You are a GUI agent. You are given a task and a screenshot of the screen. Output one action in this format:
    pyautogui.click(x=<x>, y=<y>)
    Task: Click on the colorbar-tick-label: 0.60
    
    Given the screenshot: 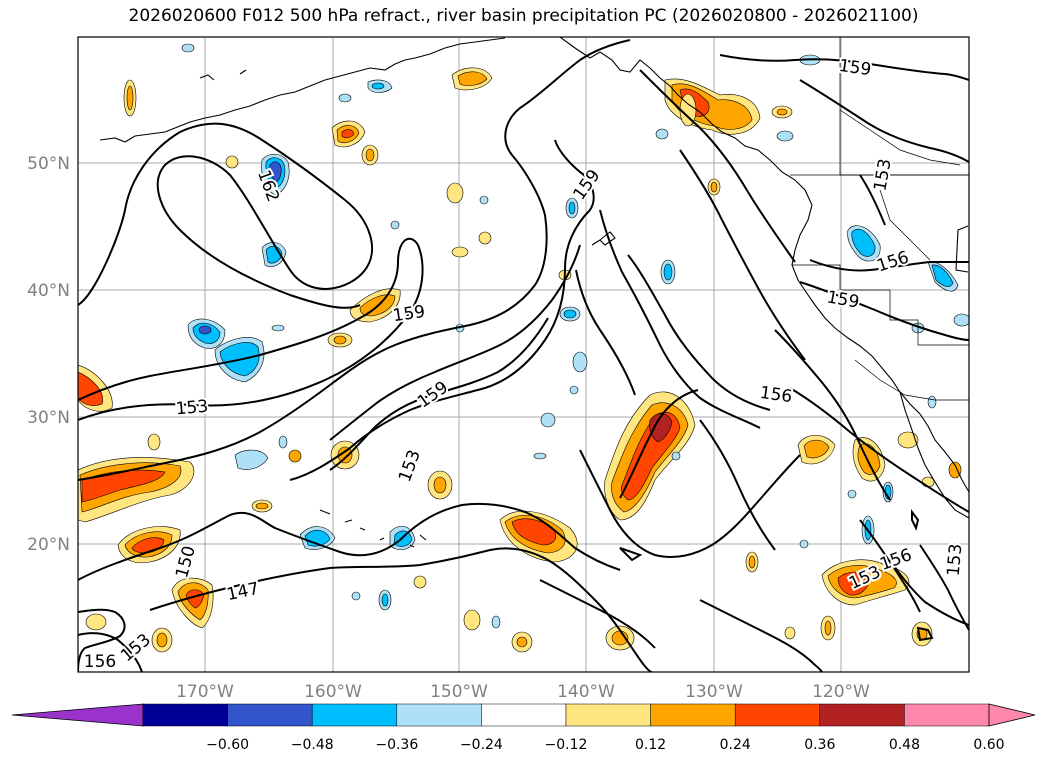 What is the action you would take?
    pyautogui.click(x=988, y=745)
    